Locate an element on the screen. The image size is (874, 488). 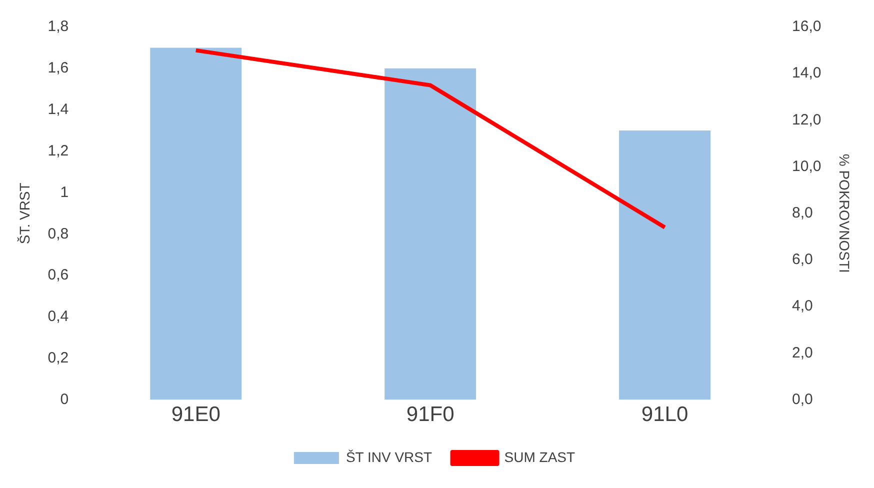
y2-tick-label: 16,0 is located at coordinates (807, 27).